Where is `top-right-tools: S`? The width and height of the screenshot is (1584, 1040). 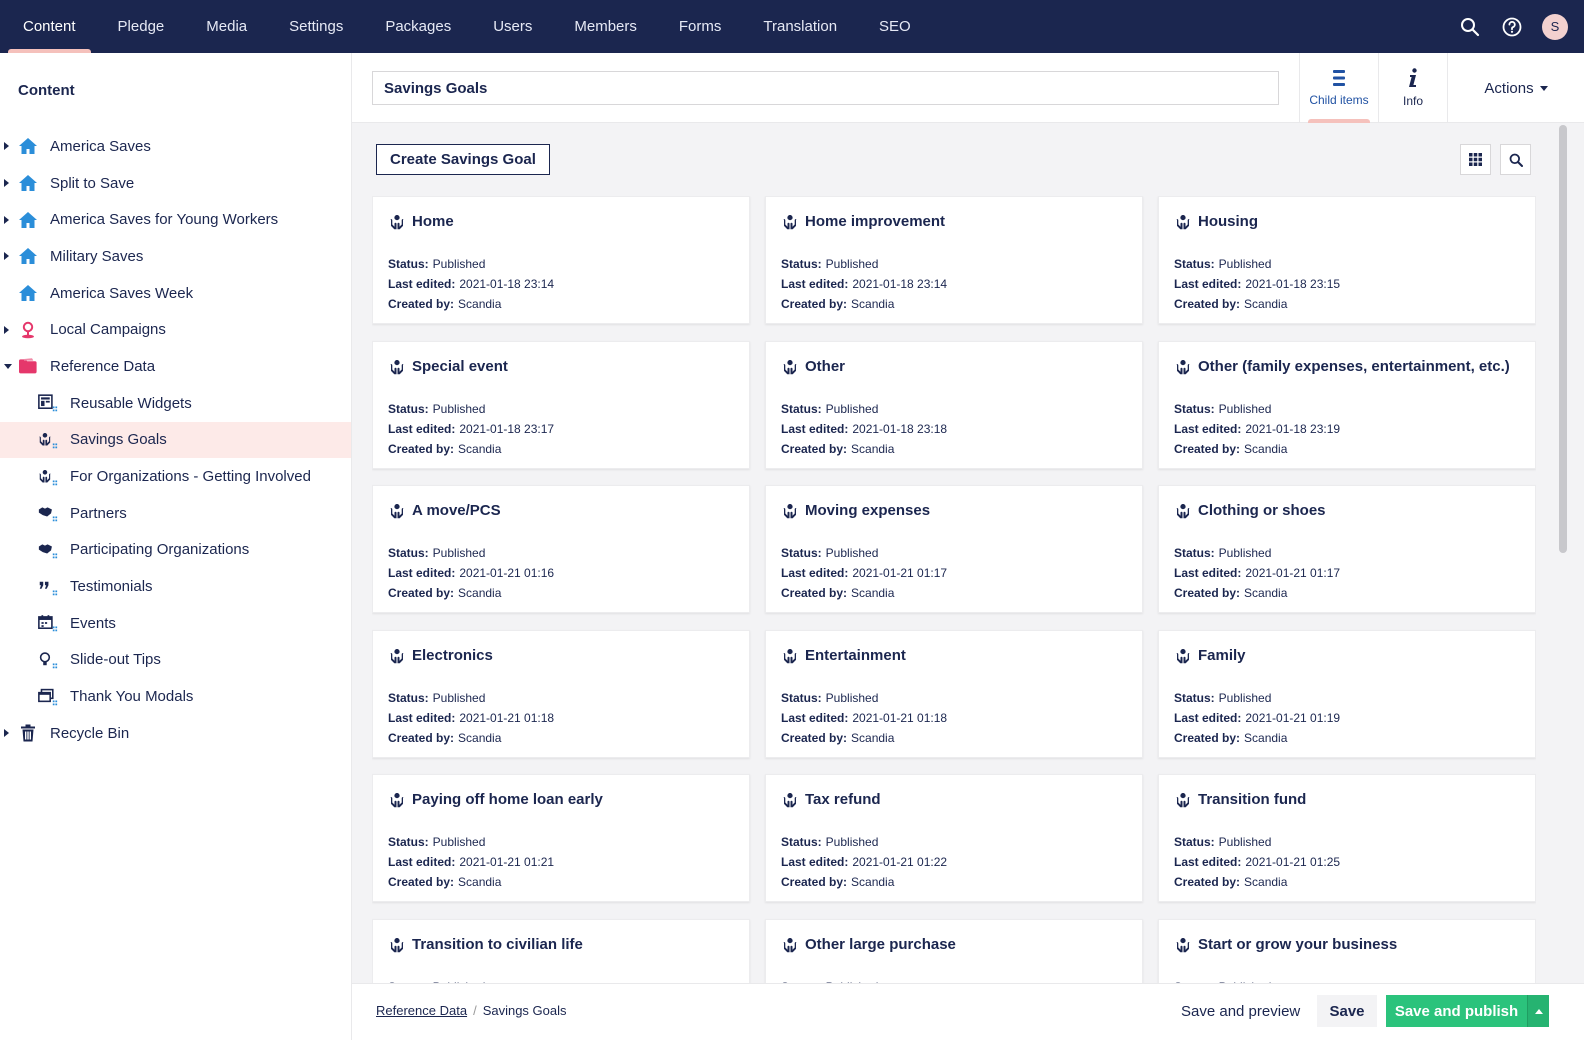 top-right-tools: S is located at coordinates (1521, 26).